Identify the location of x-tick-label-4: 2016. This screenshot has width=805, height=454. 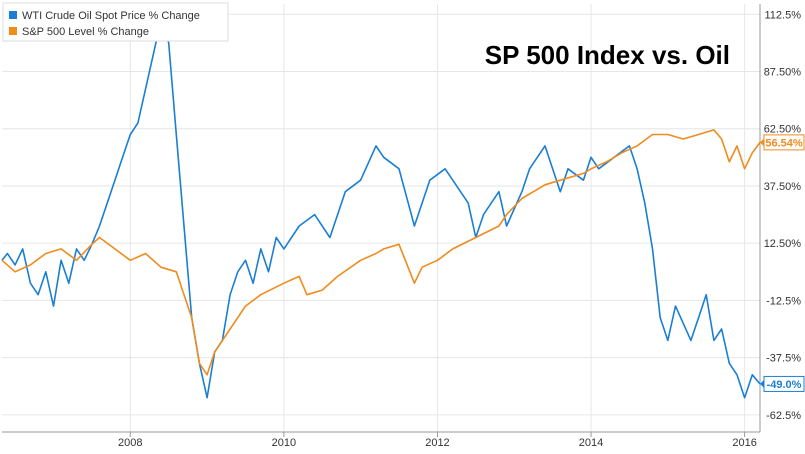
(744, 443).